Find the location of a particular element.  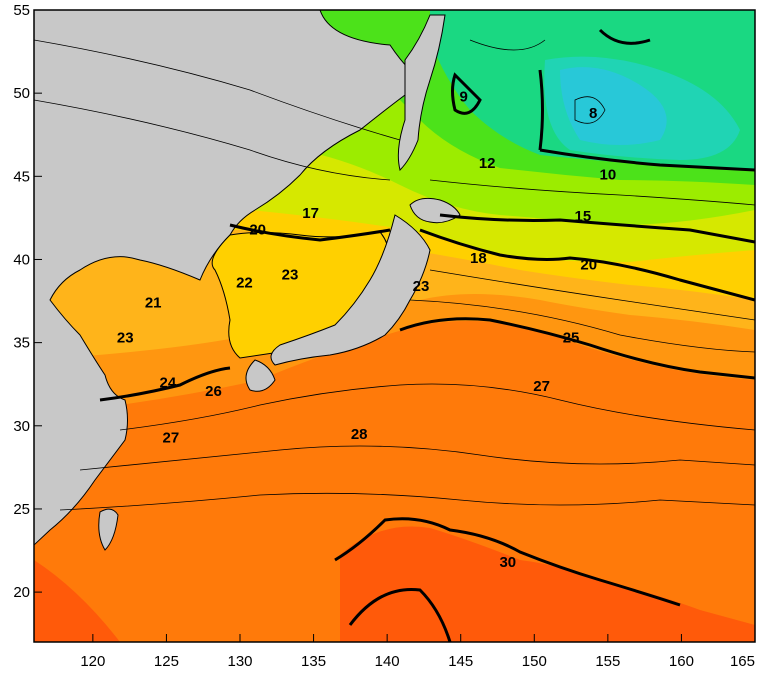

x-tick-label: 130 is located at coordinates (239, 661).